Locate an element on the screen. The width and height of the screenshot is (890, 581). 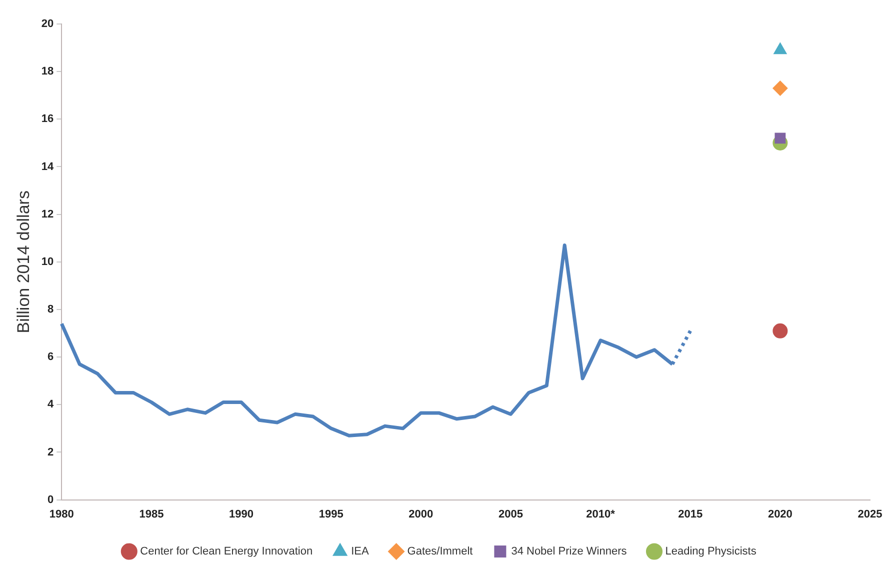
y-tick-label: 4 is located at coordinates (51, 404).